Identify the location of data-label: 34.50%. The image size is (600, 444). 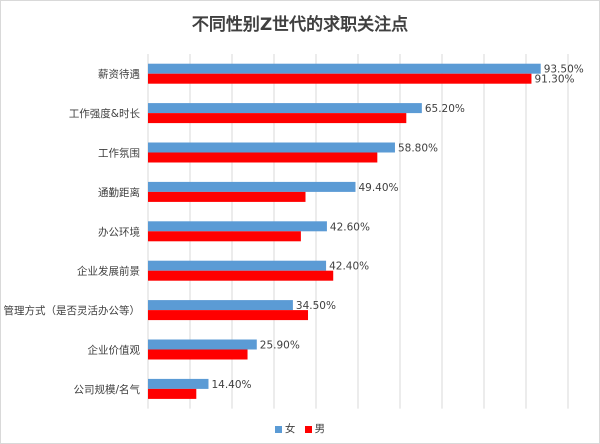
(316, 306).